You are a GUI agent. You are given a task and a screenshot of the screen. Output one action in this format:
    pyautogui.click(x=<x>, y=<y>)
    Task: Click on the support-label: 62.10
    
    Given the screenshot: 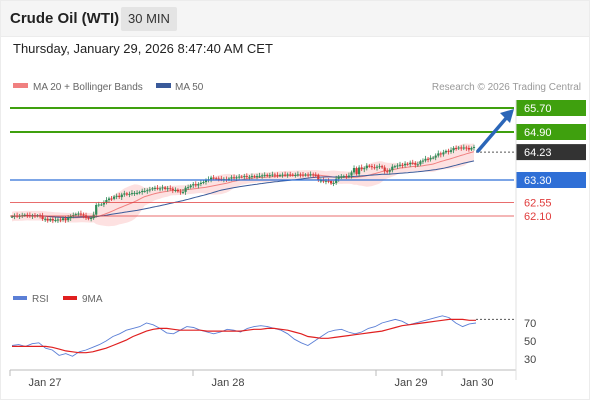 What is the action you would take?
    pyautogui.click(x=538, y=217)
    